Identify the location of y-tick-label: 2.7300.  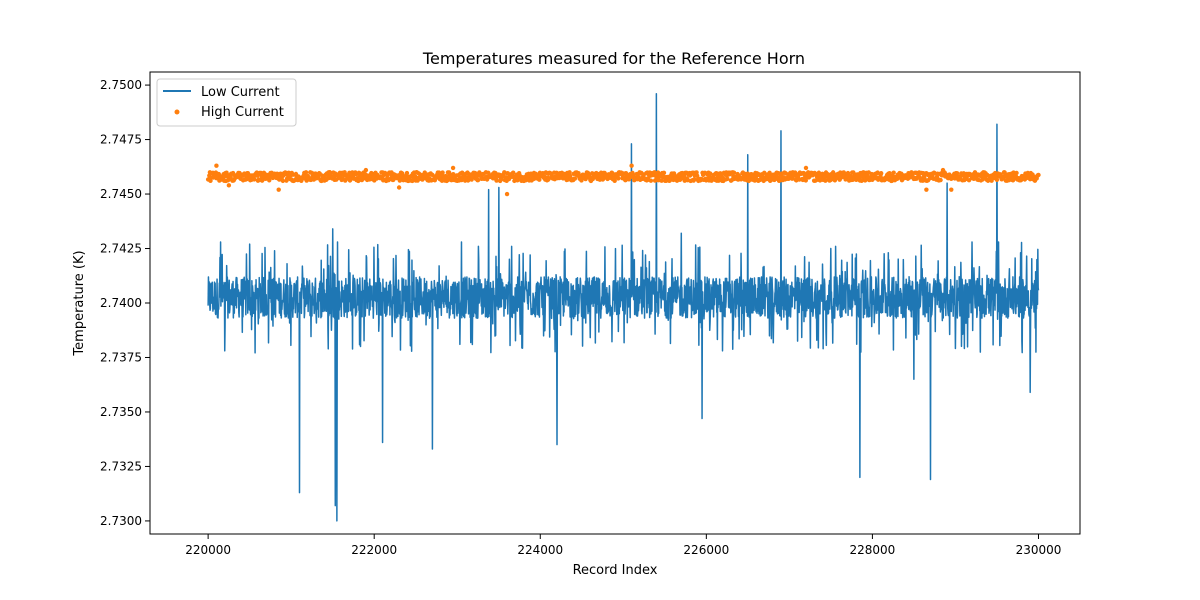
(121, 521).